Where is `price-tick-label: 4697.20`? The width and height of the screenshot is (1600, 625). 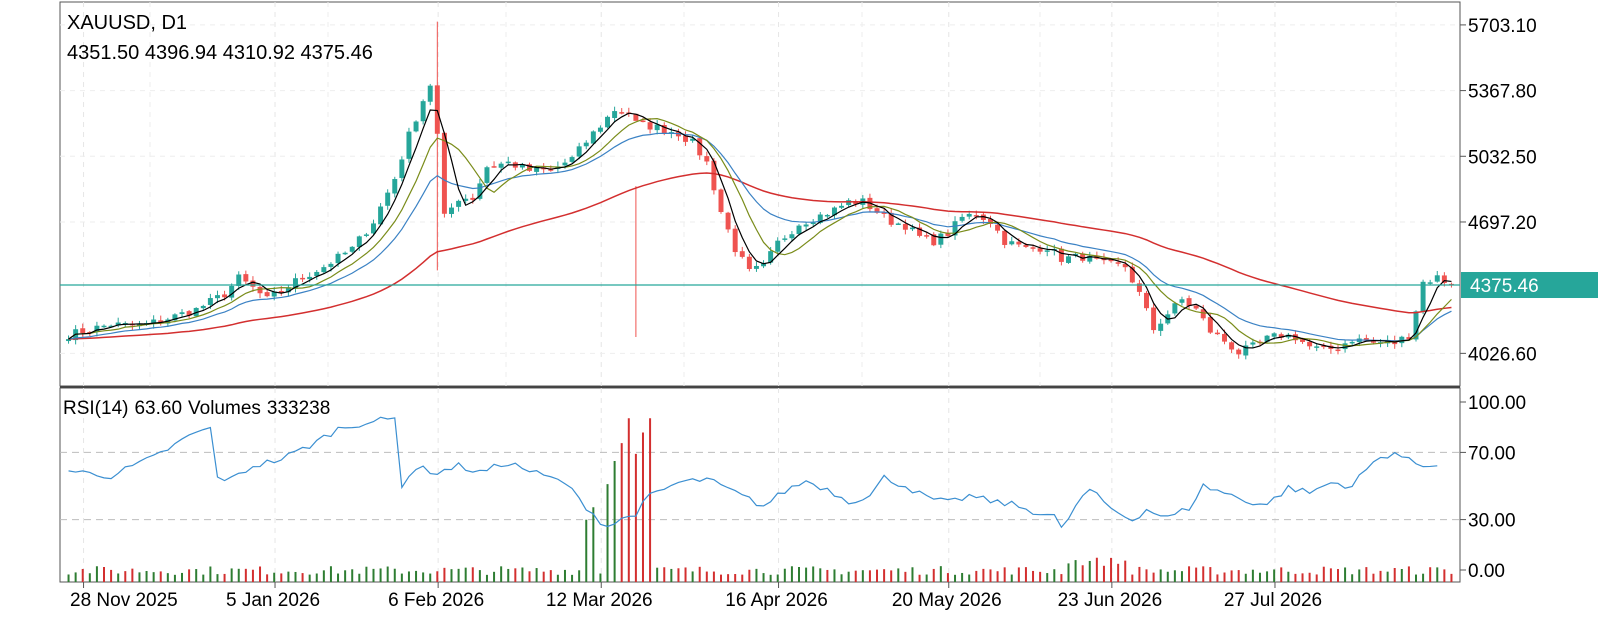
price-tick-label: 4697.20 is located at coordinates (1502, 223).